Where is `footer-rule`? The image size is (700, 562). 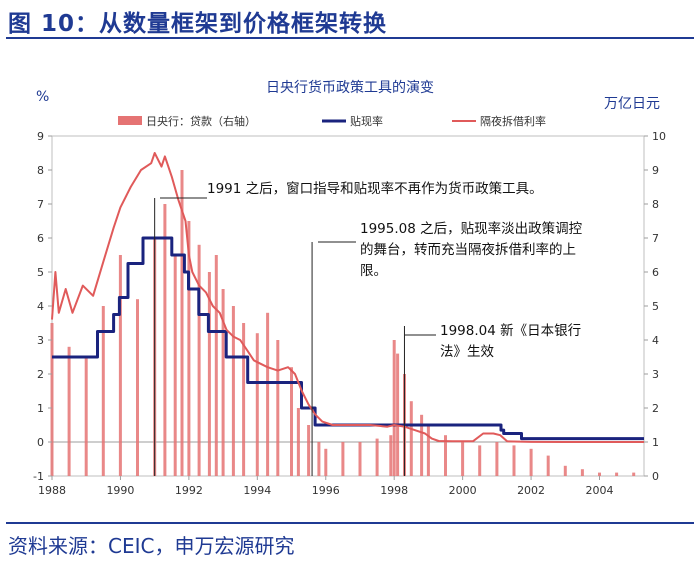 footer-rule is located at coordinates (350, 523).